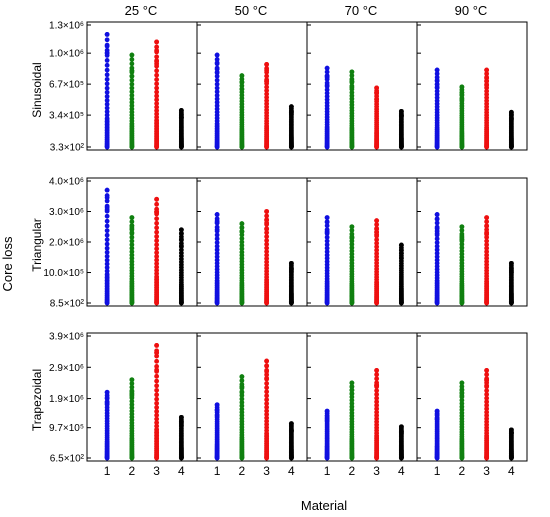  What do you see at coordinates (291, 471) in the screenshot?
I see `x-tick-label: 4` at bounding box center [291, 471].